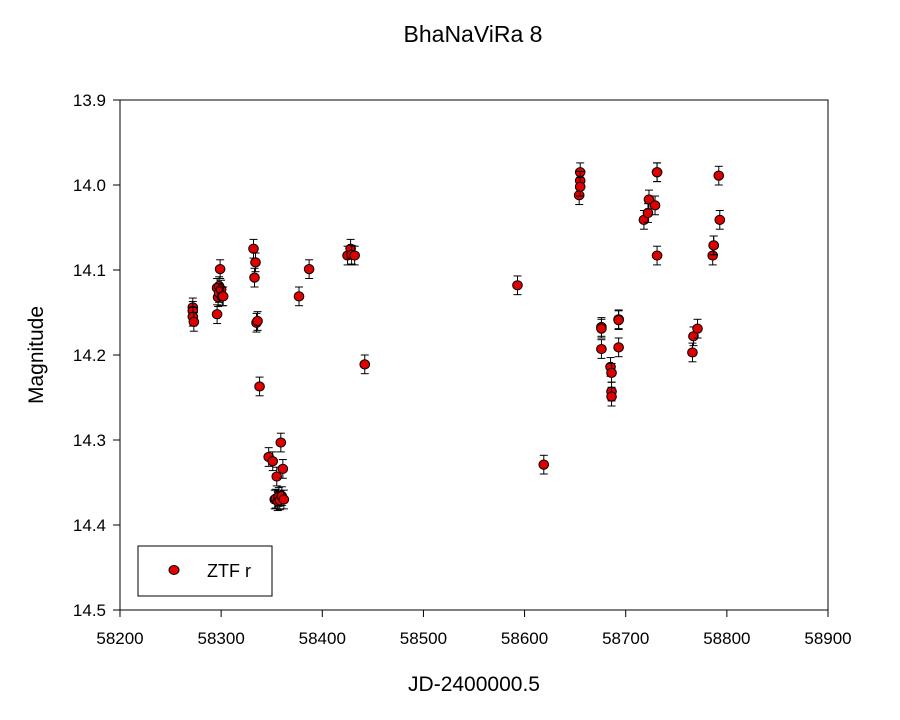  I want to click on x-tick-label: 58200, so click(119, 638).